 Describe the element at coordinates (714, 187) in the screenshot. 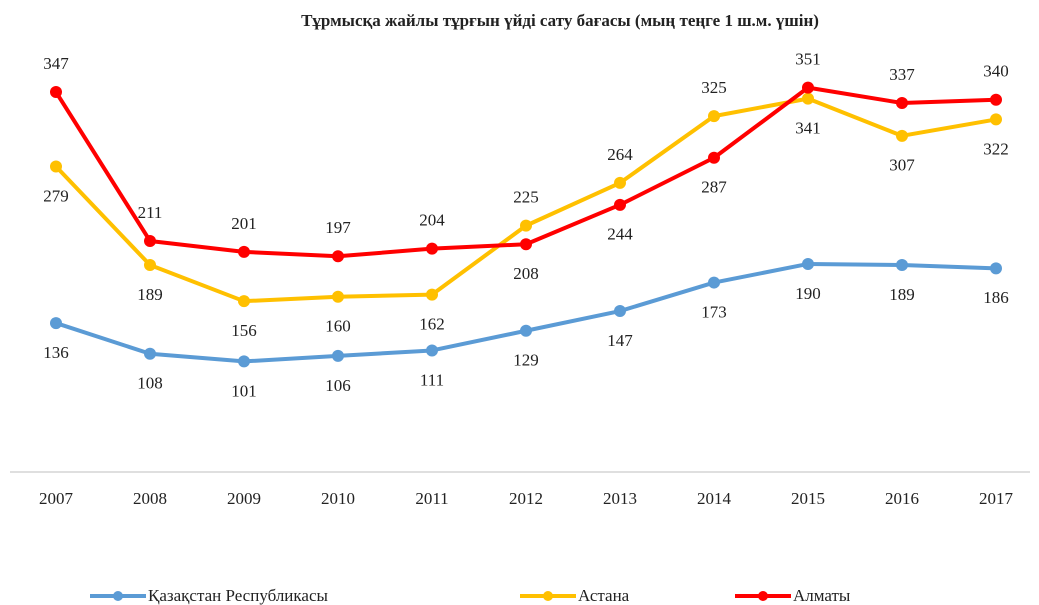

I see `data-label: 287` at that location.